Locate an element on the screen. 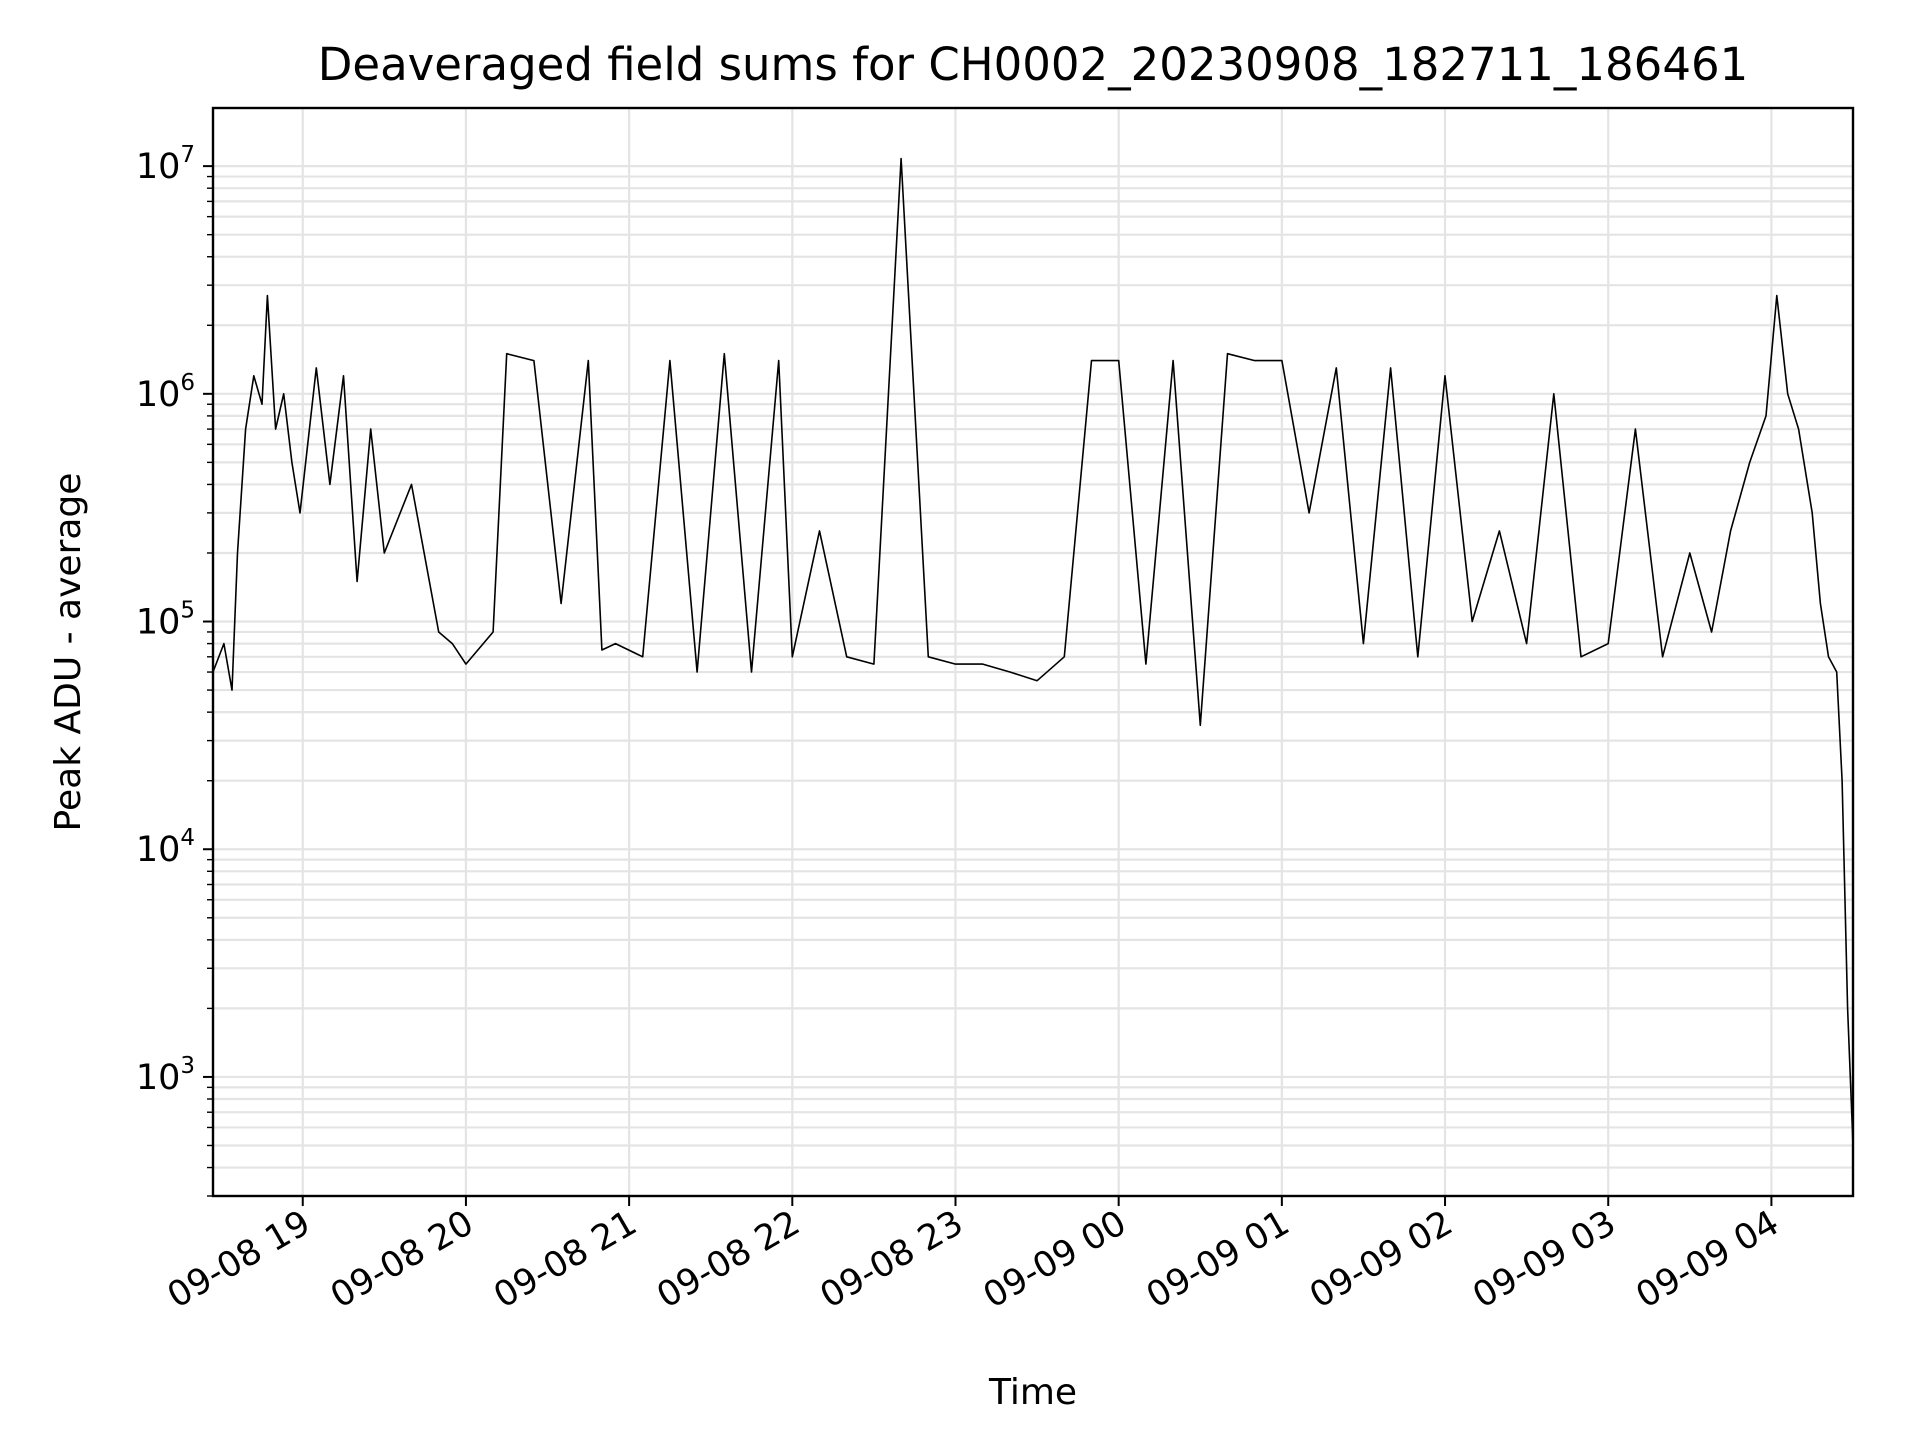 The image size is (1920, 1444). y-tick-label: 10³ is located at coordinates (165, 1075).